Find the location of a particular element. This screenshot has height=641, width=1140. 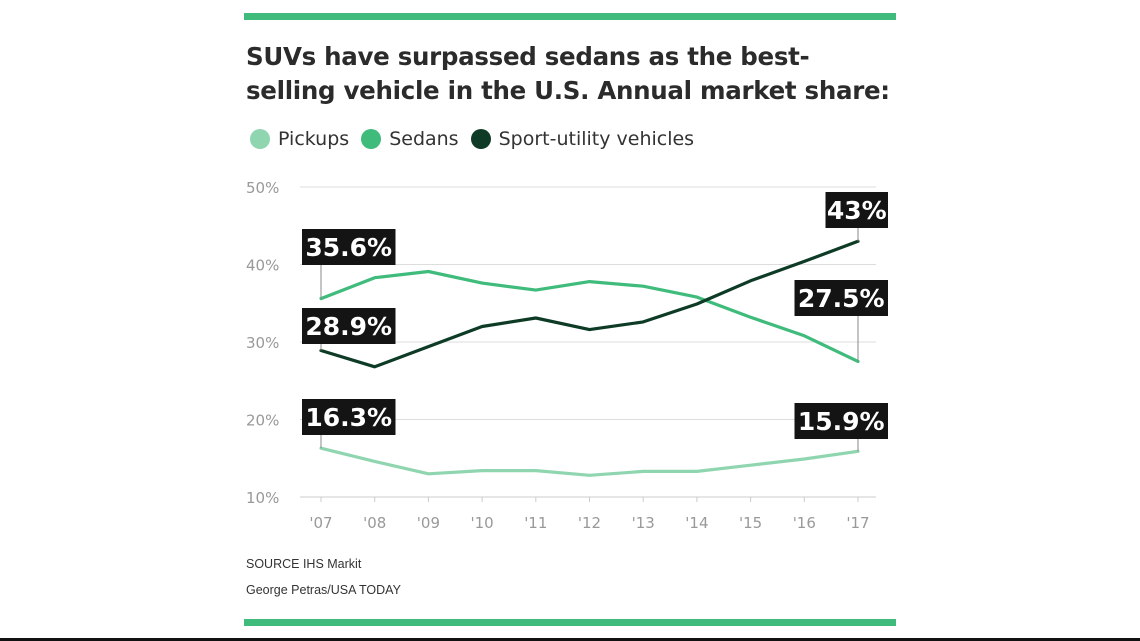

series-line-pickups is located at coordinates (589, 461).